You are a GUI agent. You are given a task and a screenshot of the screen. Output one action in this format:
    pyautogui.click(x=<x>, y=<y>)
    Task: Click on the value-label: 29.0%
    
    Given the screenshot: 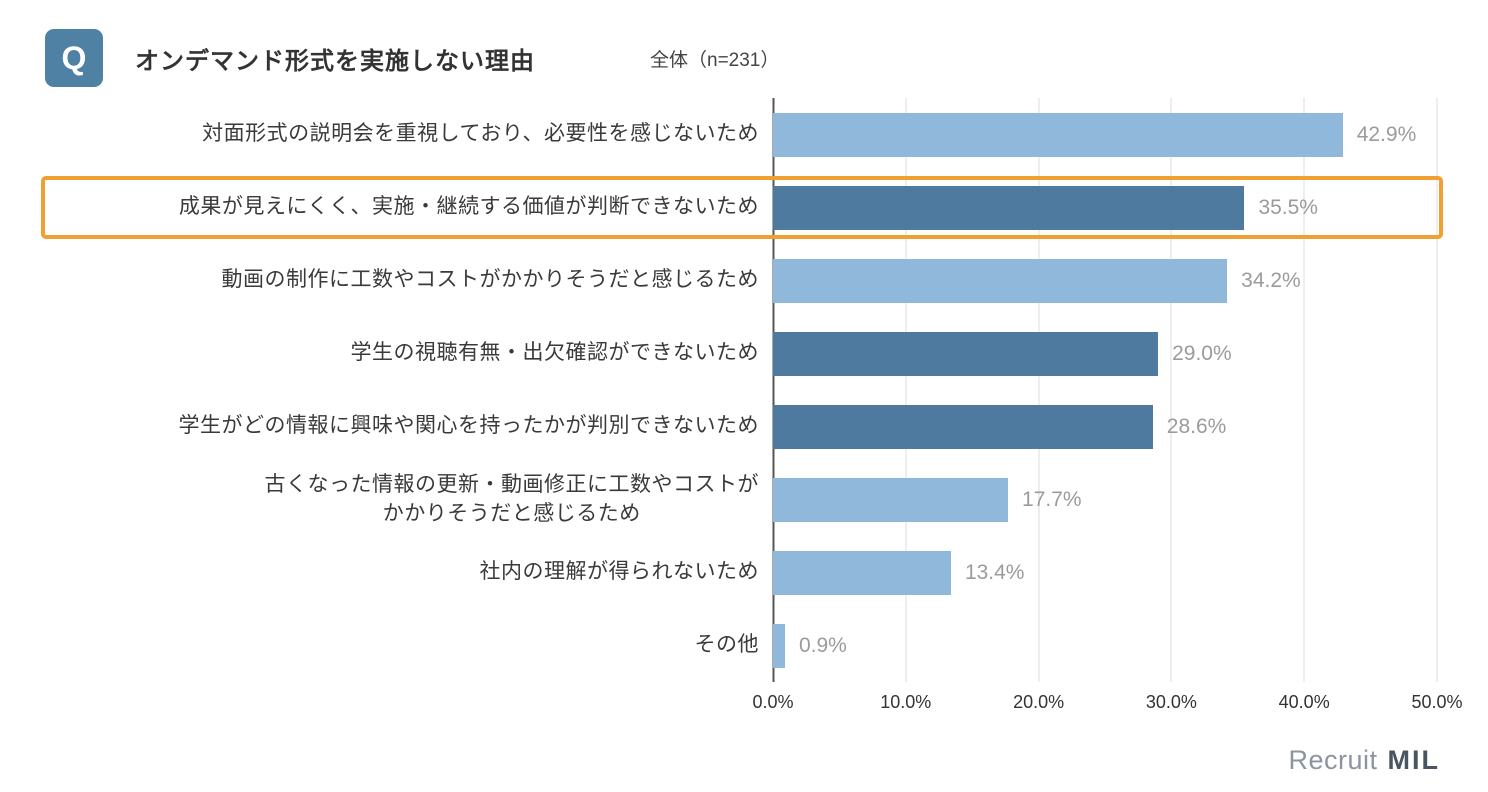 What is the action you would take?
    pyautogui.click(x=1202, y=353)
    